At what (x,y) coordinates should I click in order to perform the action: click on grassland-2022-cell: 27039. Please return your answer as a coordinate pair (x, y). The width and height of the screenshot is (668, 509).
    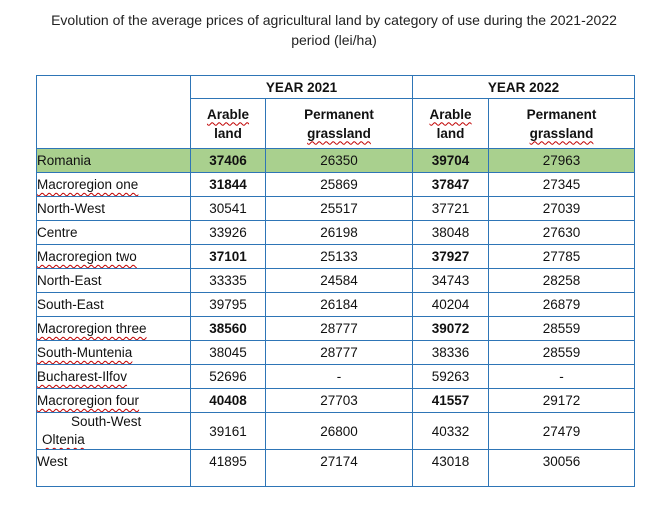
    Looking at the image, I should click on (562, 208).